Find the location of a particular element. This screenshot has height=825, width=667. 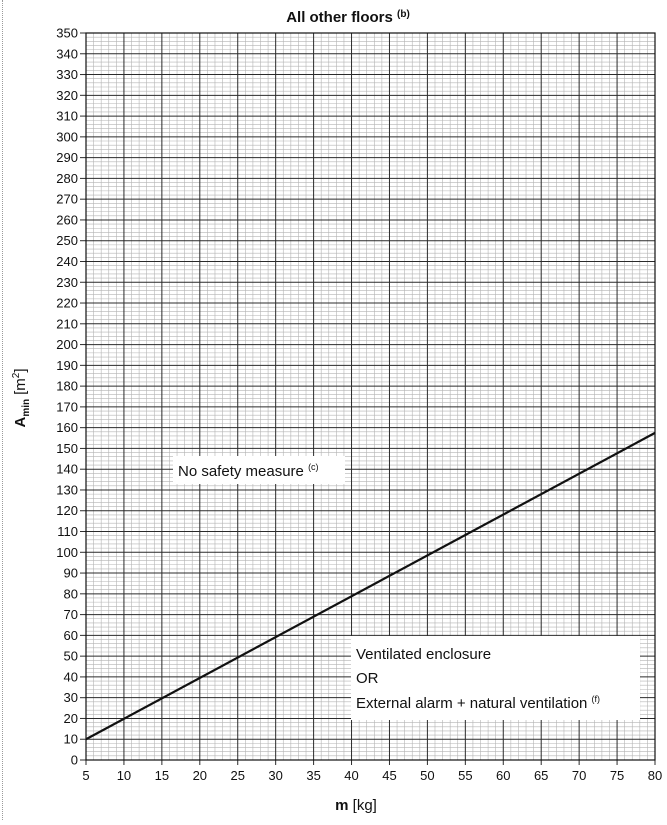

y-tick-label: 280 is located at coordinates (67, 178).